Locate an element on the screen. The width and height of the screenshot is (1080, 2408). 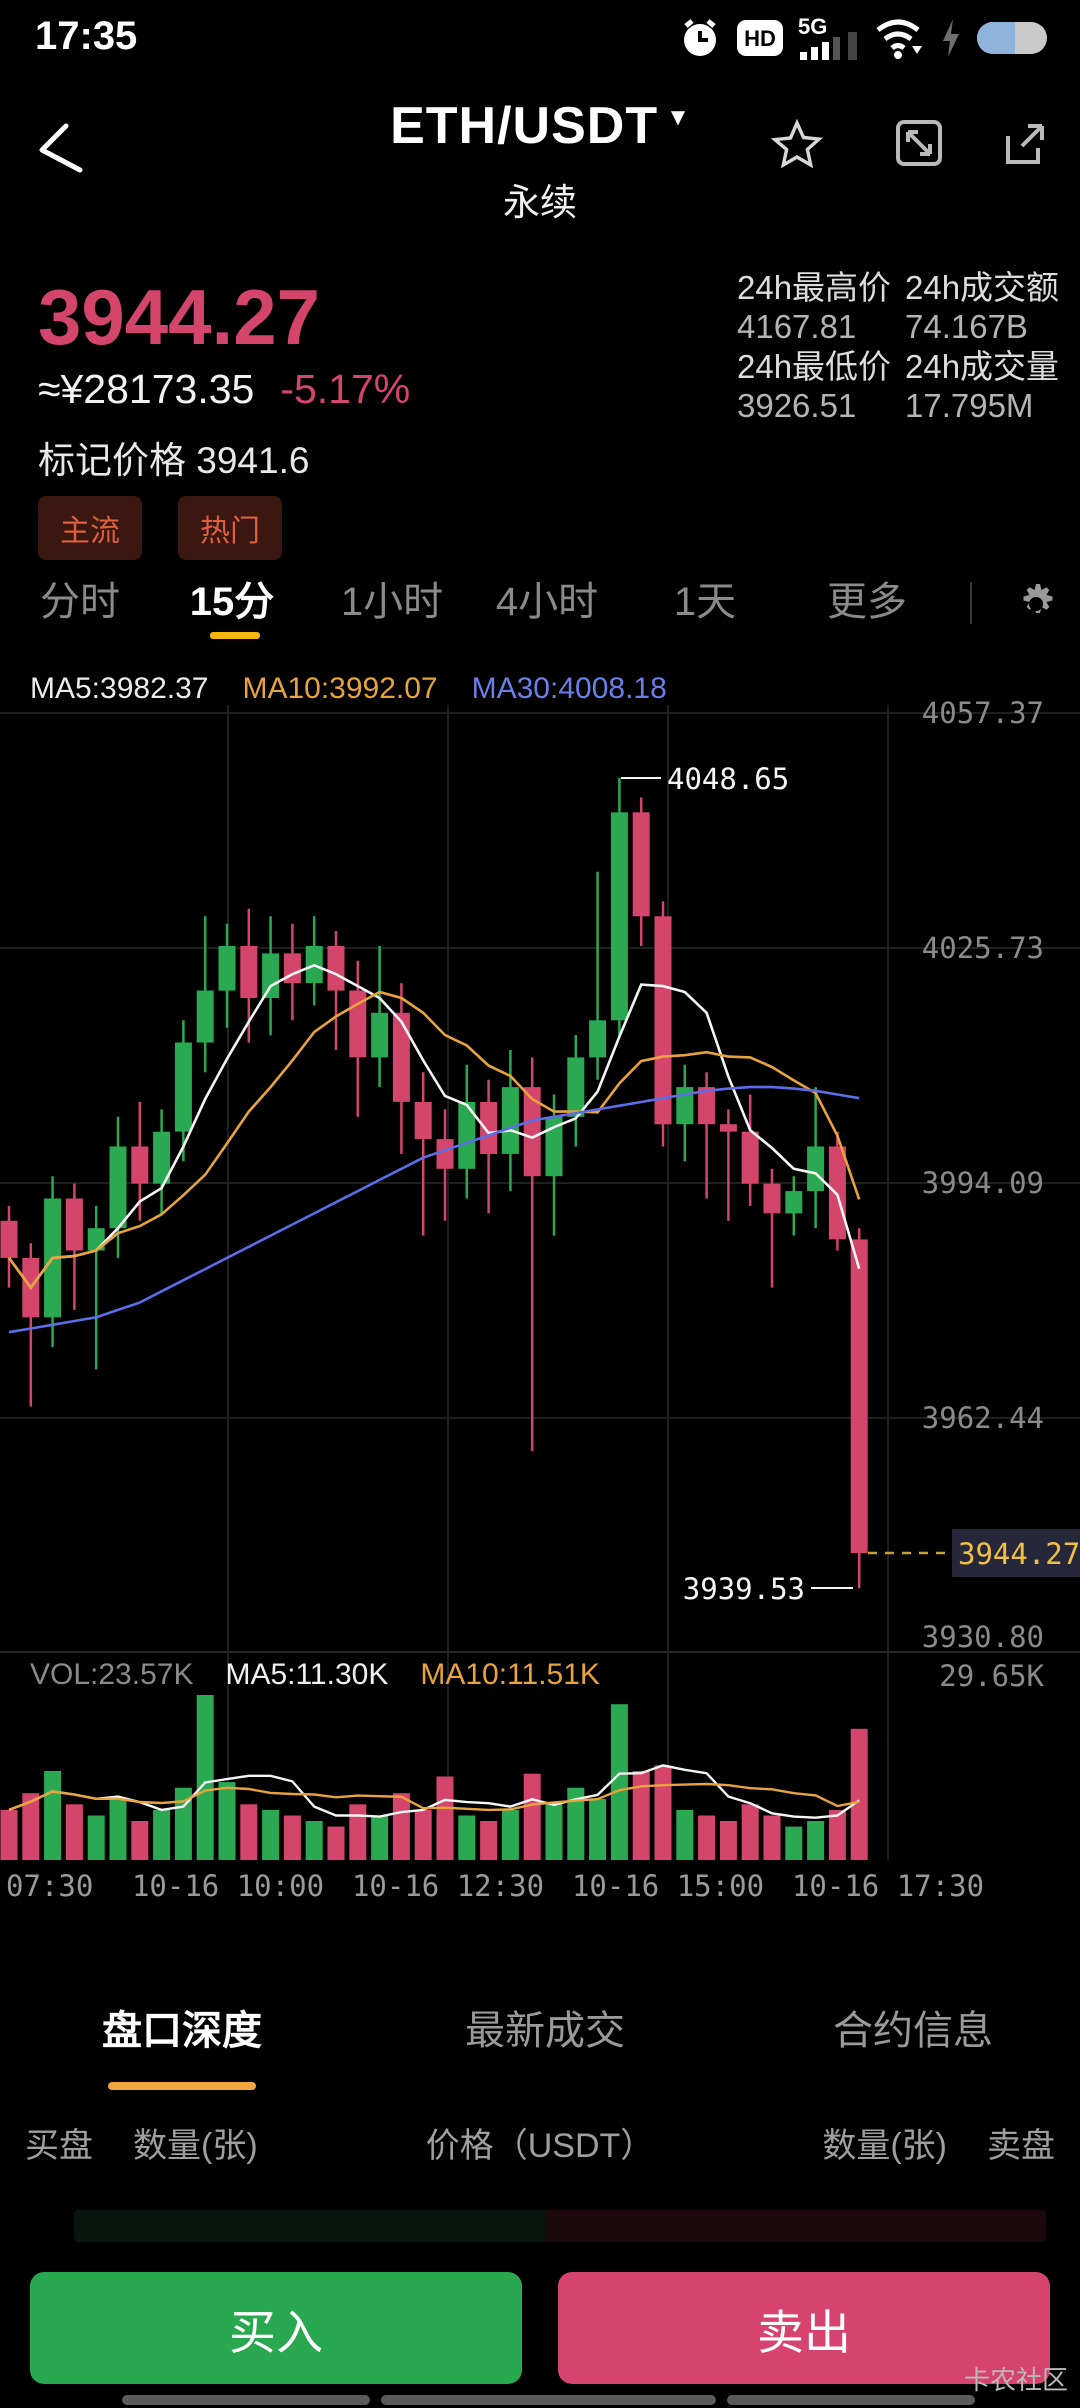
mark-price: 标记价格 3941.6 is located at coordinates (174, 460).